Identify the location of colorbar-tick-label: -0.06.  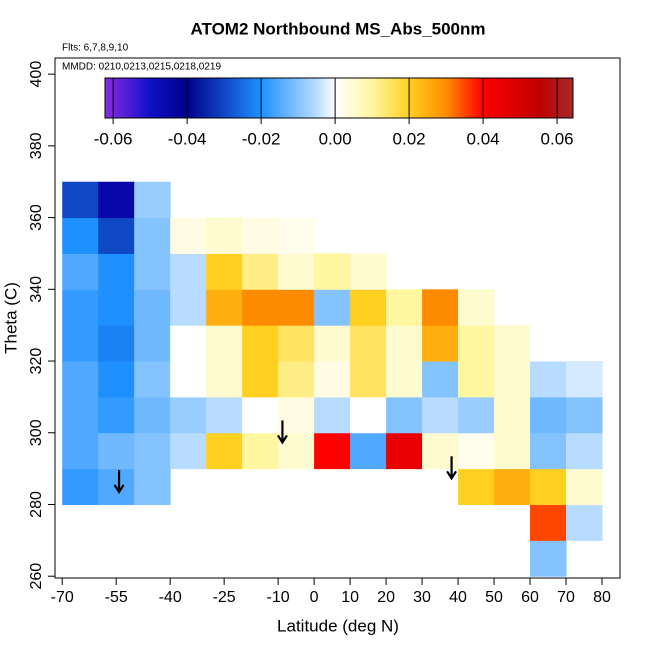
(113, 138).